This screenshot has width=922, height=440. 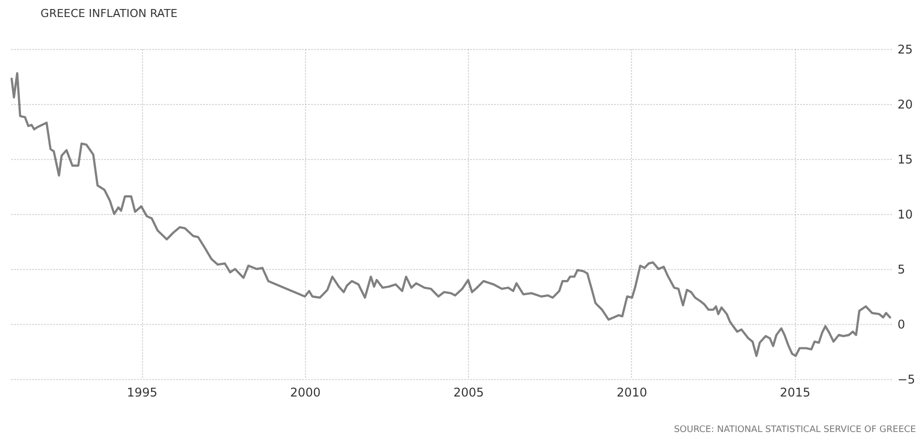 I want to click on y-tick-label: 15, so click(x=905, y=159).